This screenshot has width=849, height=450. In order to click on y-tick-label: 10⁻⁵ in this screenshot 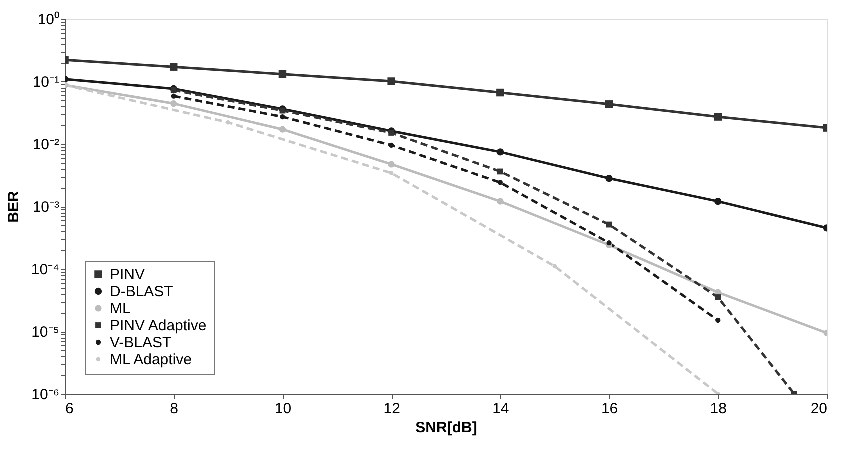, I will do `click(46, 332)`.